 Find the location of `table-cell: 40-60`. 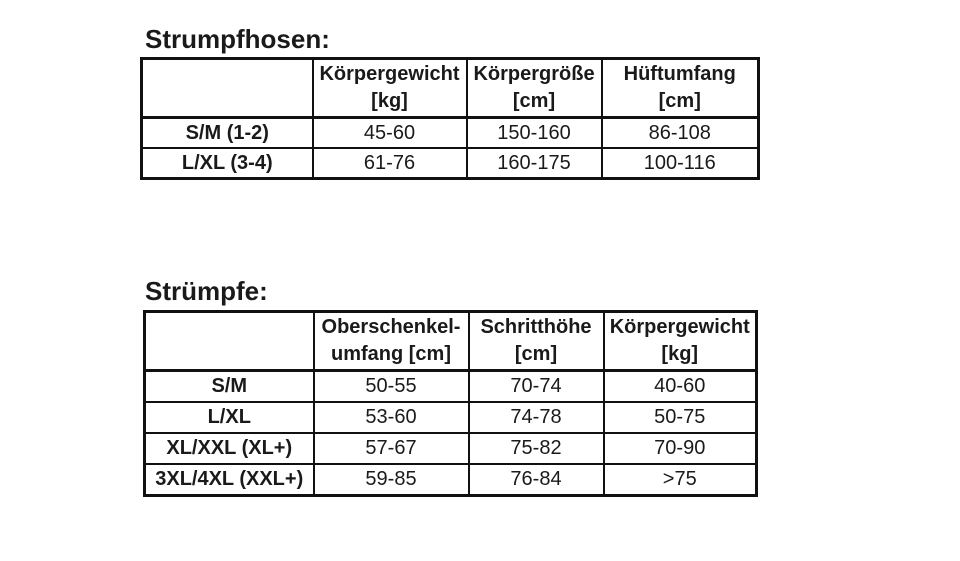

table-cell: 40-60 is located at coordinates (680, 386).